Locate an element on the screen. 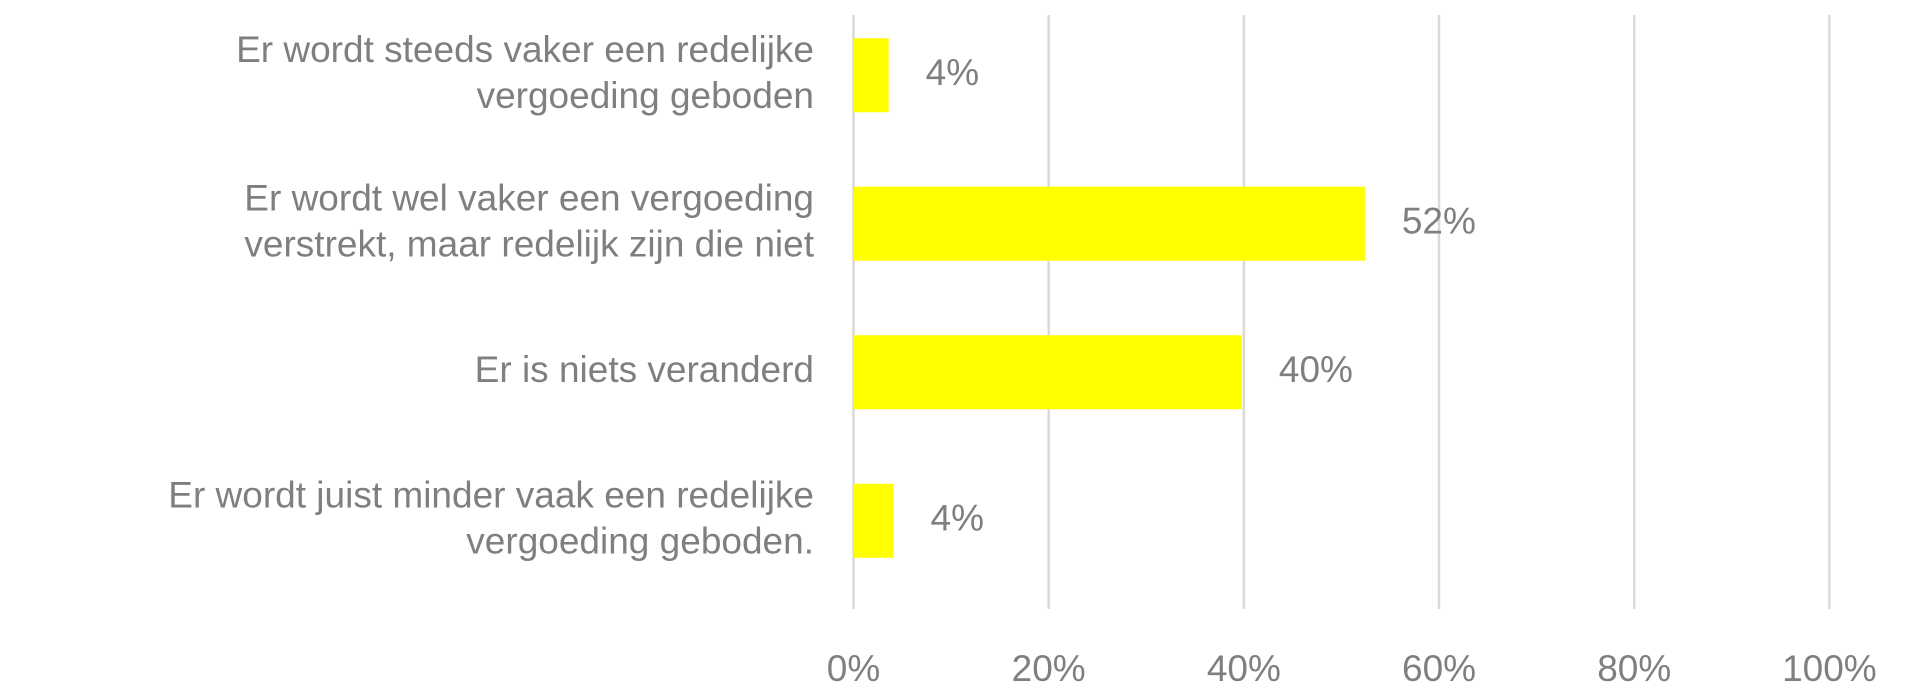 This screenshot has height=696, width=1920. x-tick-label: 20% is located at coordinates (1049, 668).